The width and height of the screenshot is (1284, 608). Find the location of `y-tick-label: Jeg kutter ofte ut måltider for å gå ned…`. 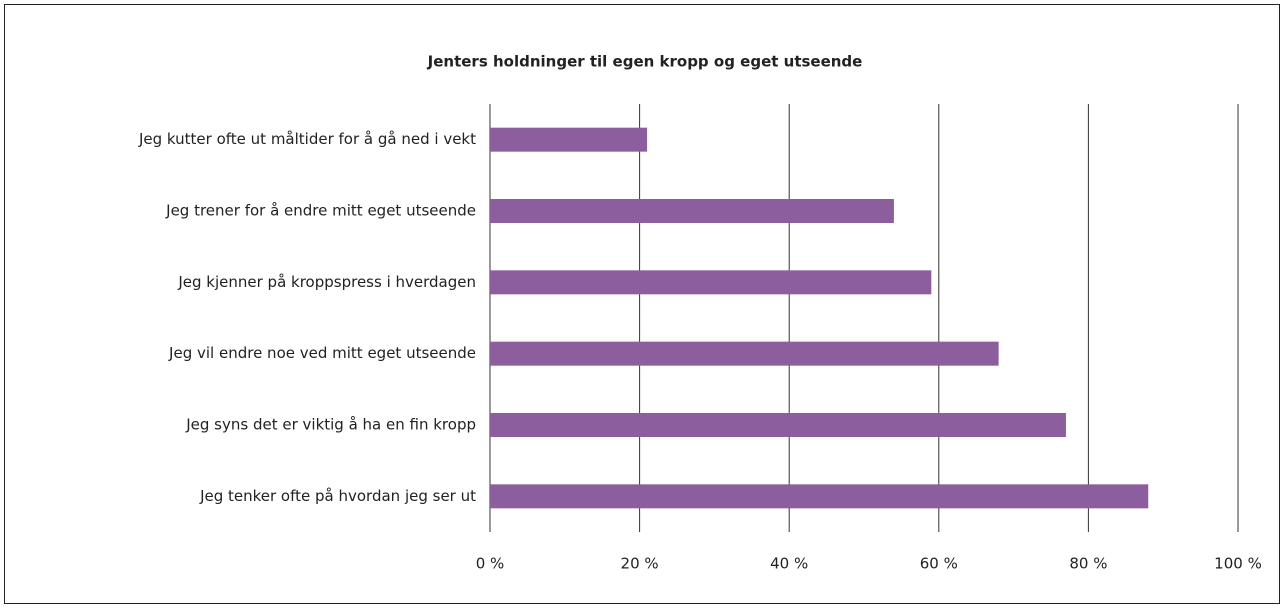

y-tick-label: Jeg kutter ofte ut måltider for å gå ned… is located at coordinates (307, 139).